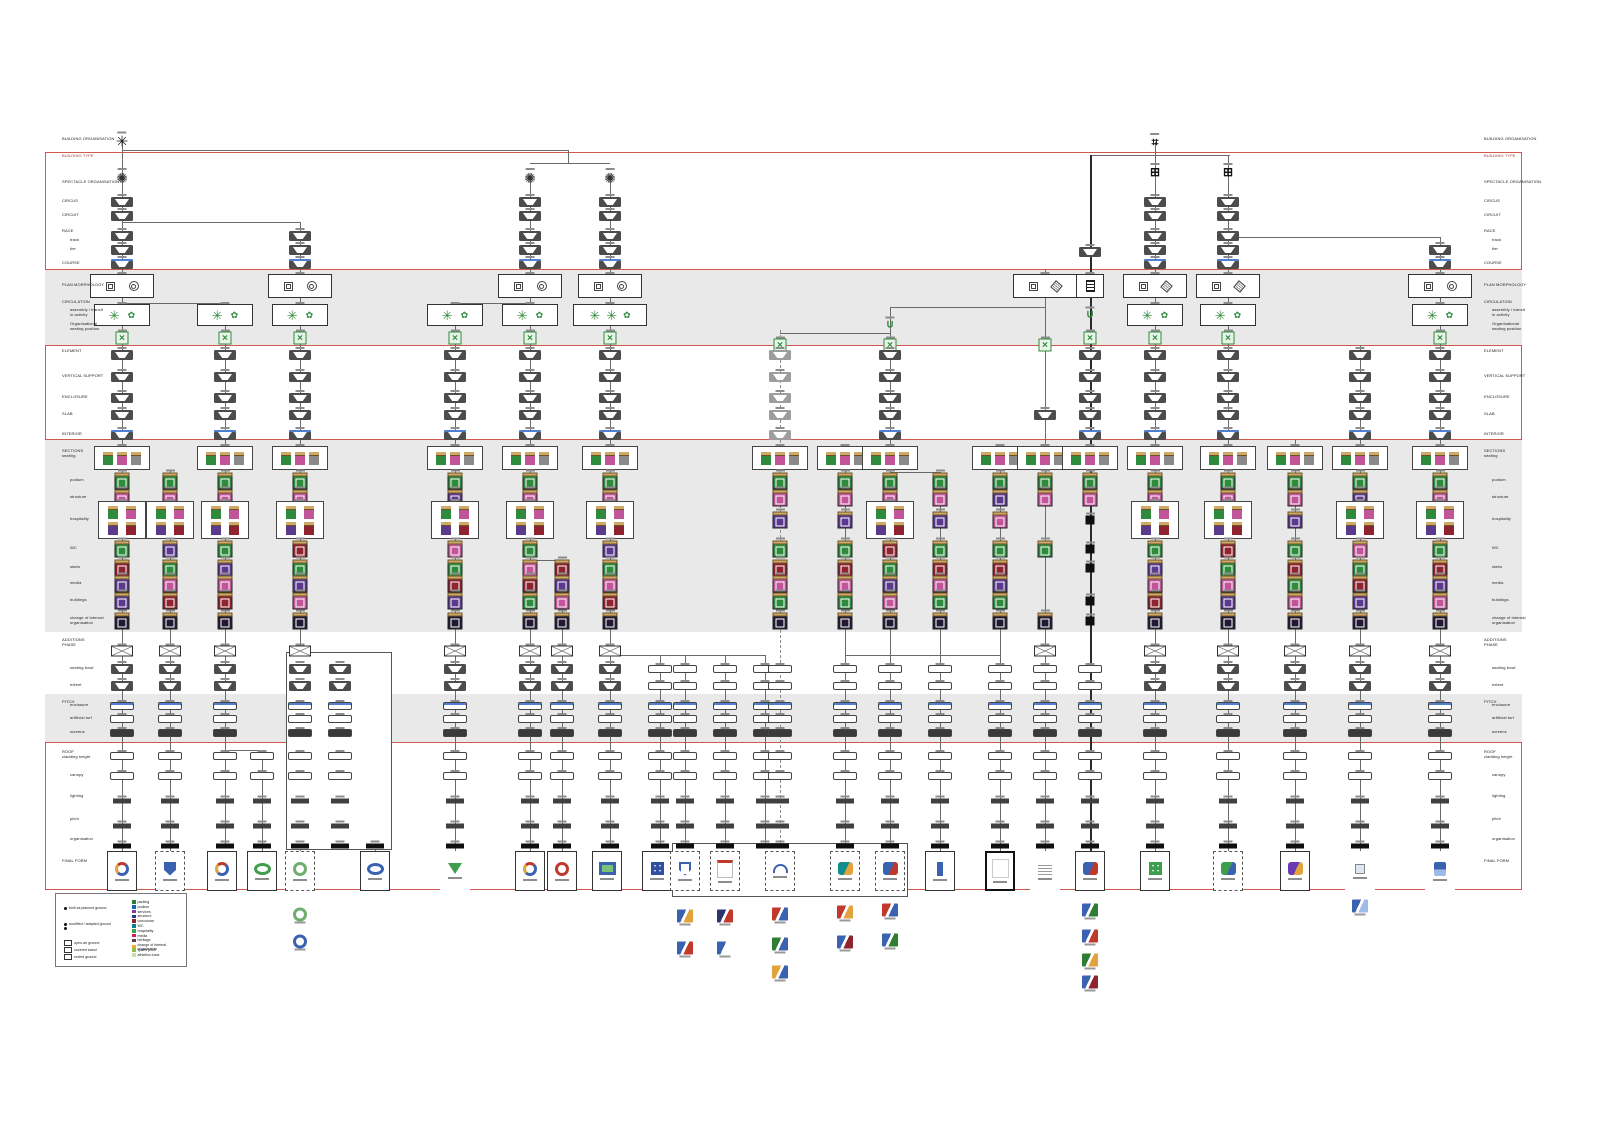 This screenshot has height=1131, width=1600. Describe the element at coordinates (1449, 314) in the screenshot. I see `circular-layout-glyph: ✿` at that location.